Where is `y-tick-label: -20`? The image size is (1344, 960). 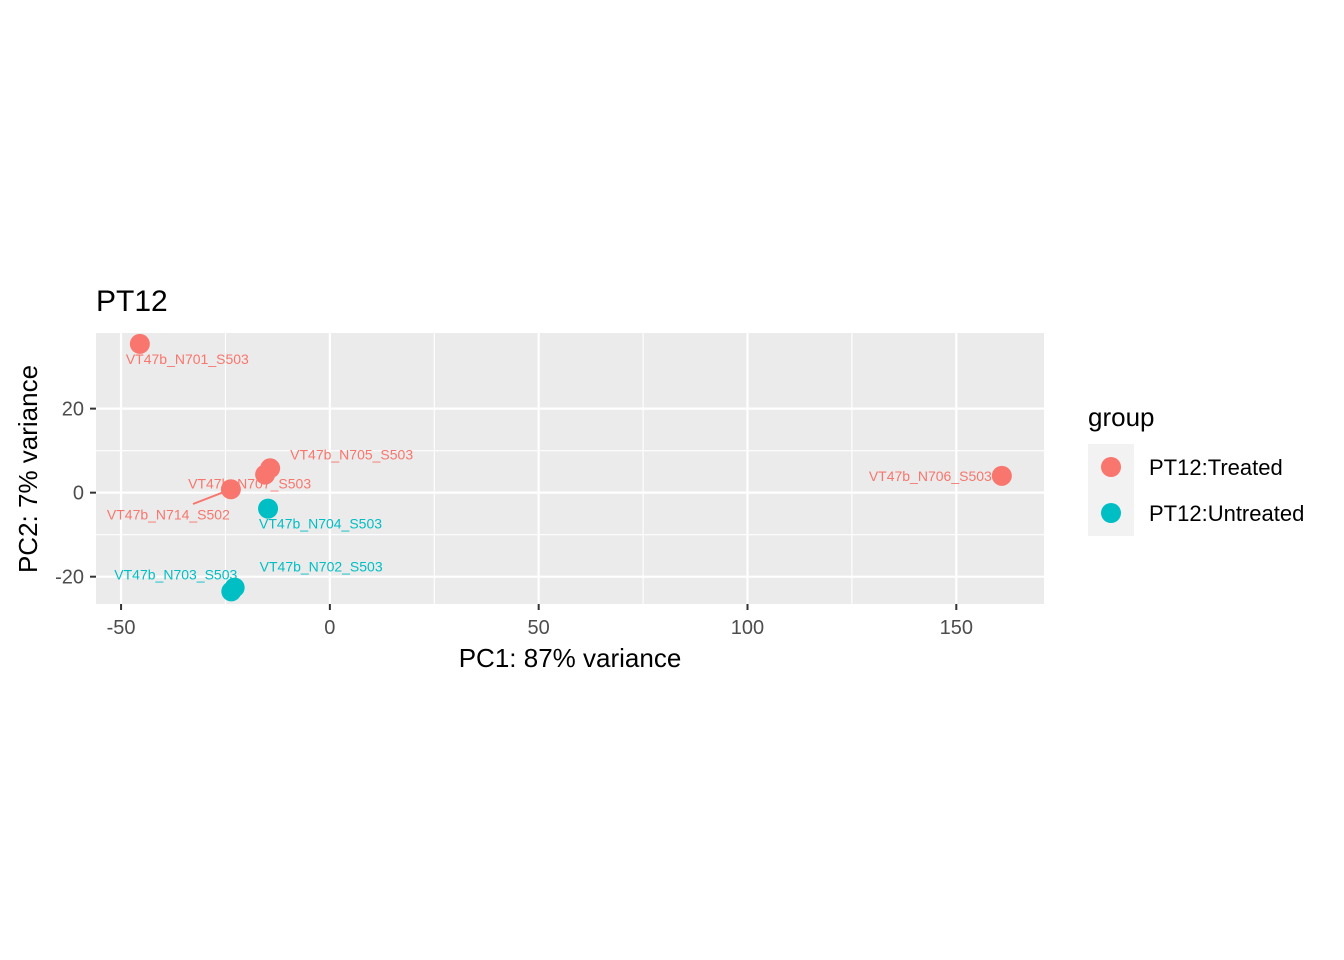
y-tick-label: -20 is located at coordinates (69, 578).